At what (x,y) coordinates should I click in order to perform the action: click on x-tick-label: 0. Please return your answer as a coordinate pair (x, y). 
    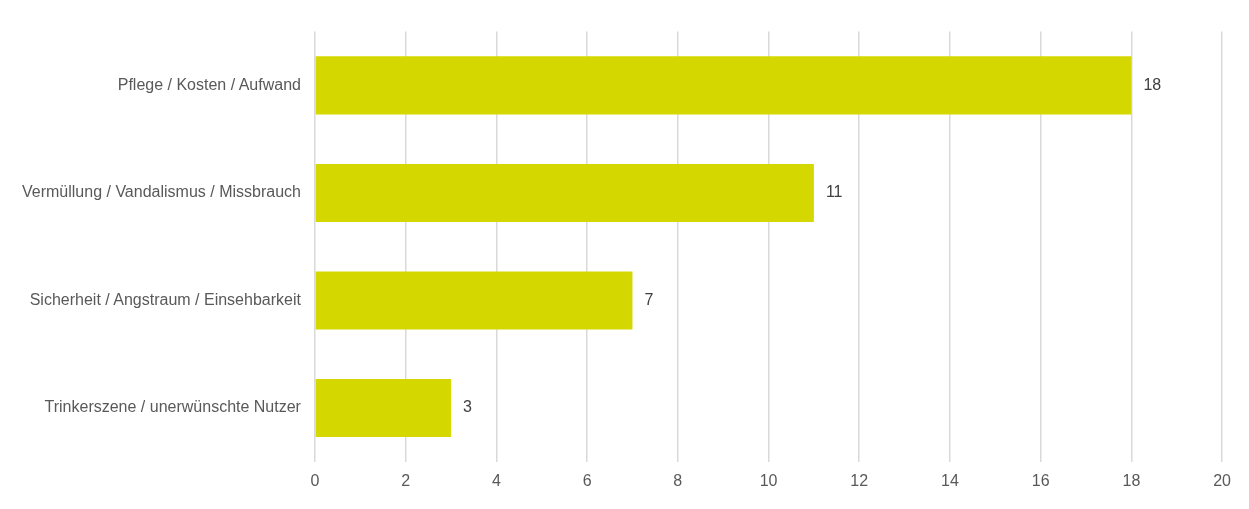
    Looking at the image, I should click on (315, 480).